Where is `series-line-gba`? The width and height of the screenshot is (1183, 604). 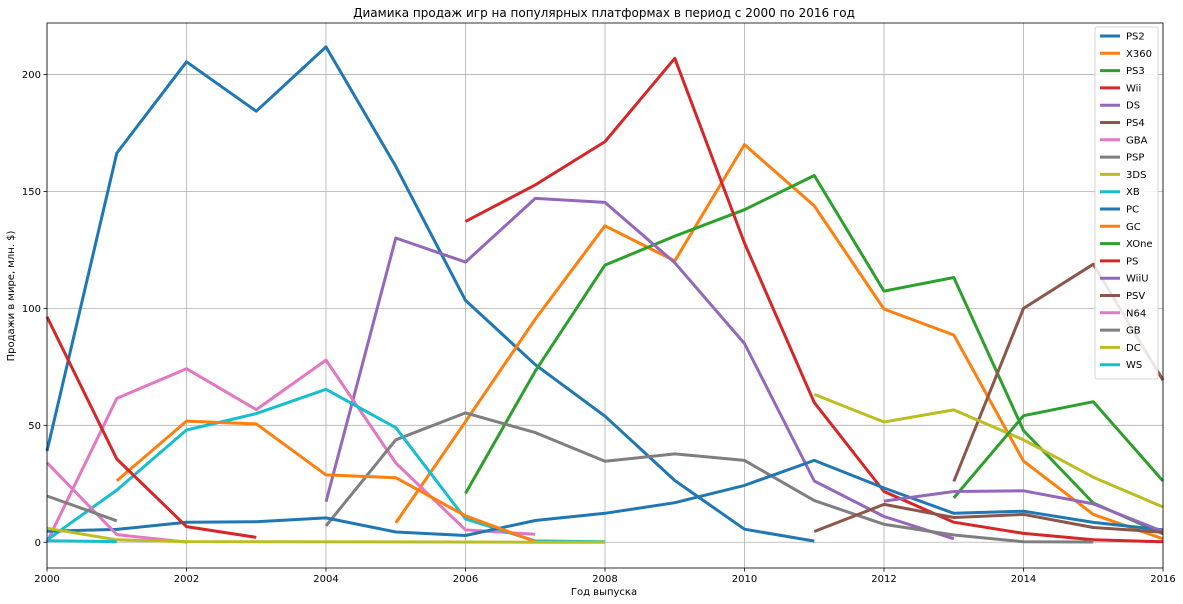 series-line-gba is located at coordinates (290, 450).